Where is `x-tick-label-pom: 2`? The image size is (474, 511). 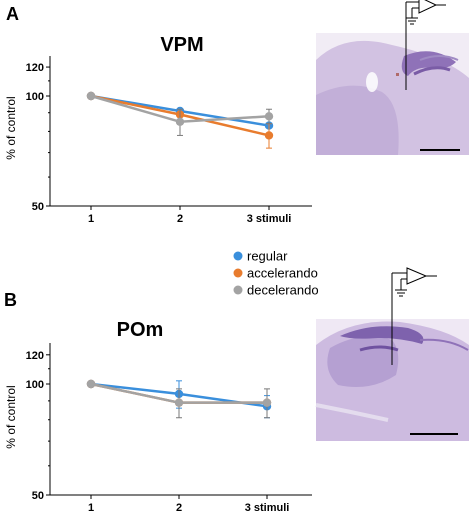 x-tick-label-pom: 2 is located at coordinates (179, 506).